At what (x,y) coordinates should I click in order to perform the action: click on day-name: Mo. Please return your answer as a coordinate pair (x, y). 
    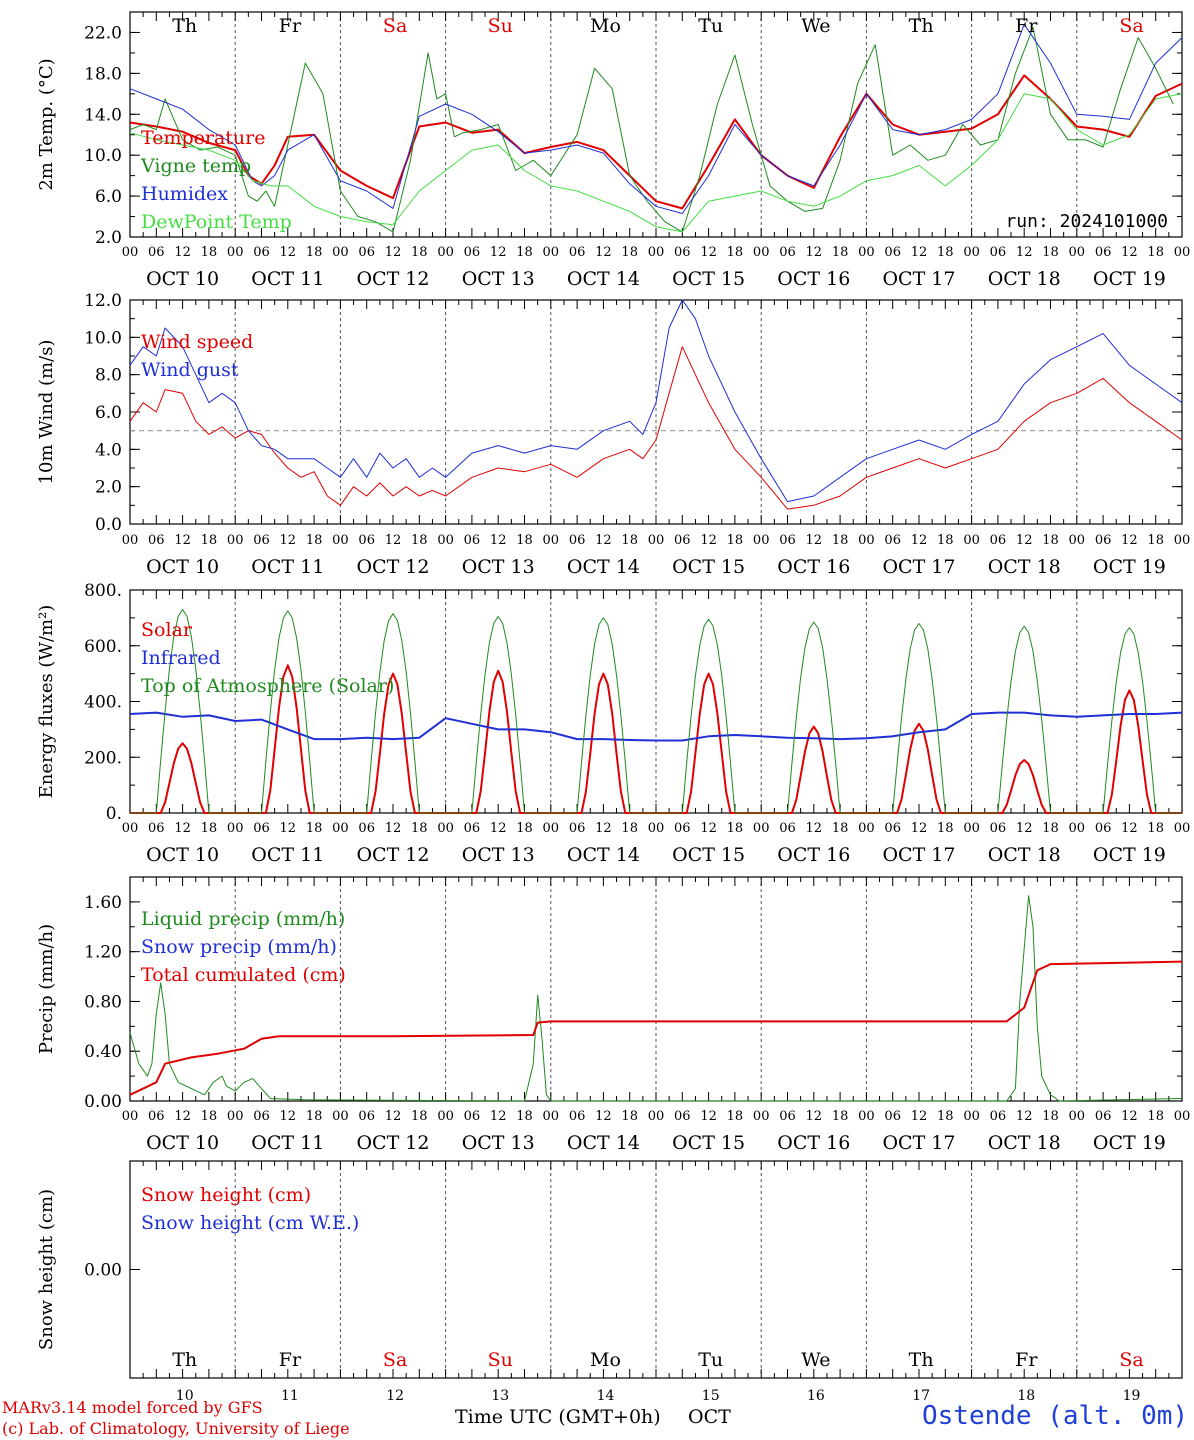
    Looking at the image, I should click on (605, 1360).